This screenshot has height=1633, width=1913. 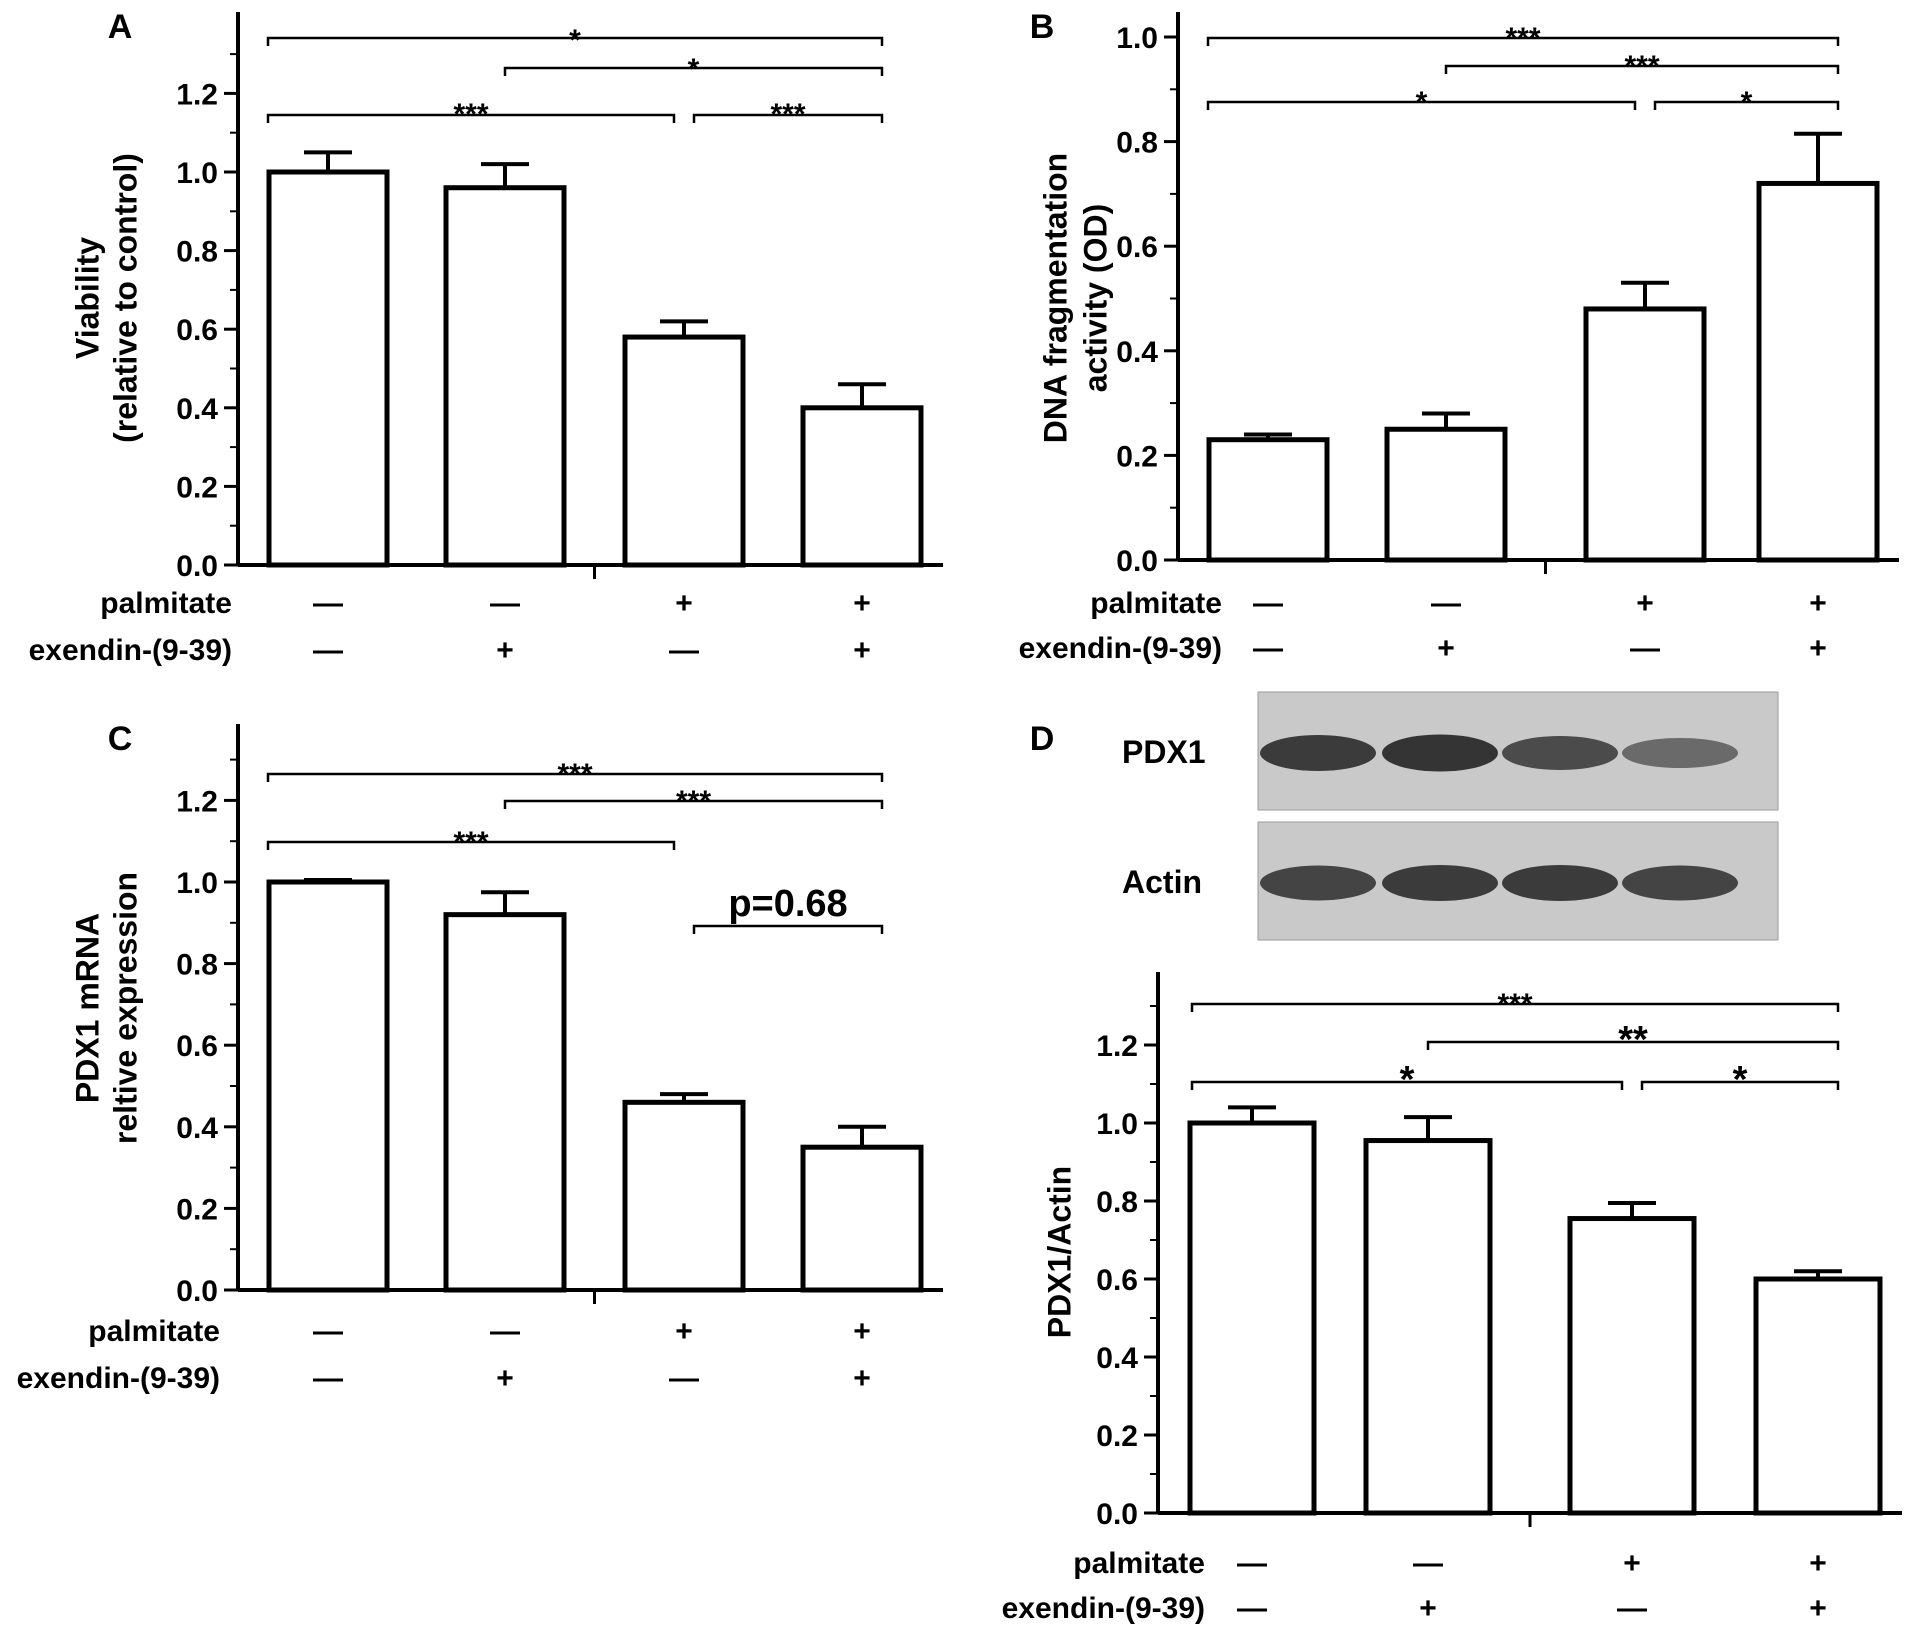 What do you see at coordinates (787, 904) in the screenshot?
I see `significance-label: p=0.68` at bounding box center [787, 904].